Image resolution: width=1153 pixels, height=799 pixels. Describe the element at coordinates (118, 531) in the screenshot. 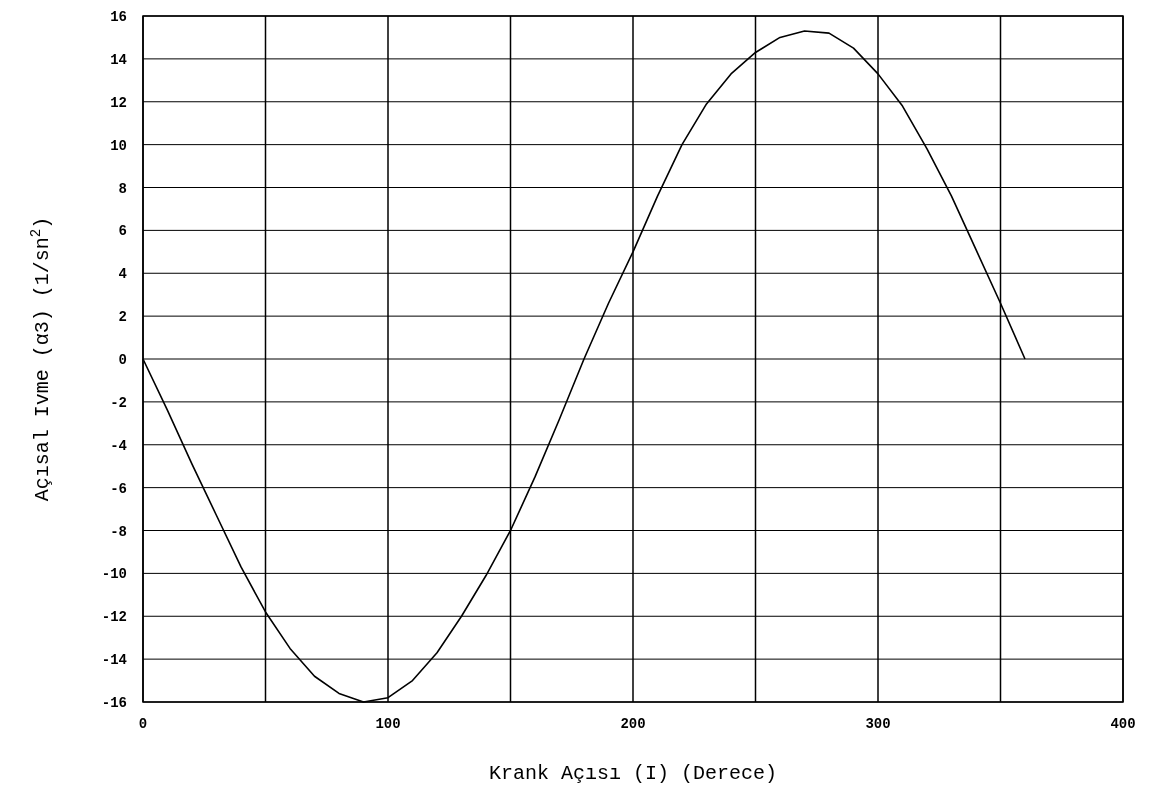

I see `y-tick-label: -8` at that location.